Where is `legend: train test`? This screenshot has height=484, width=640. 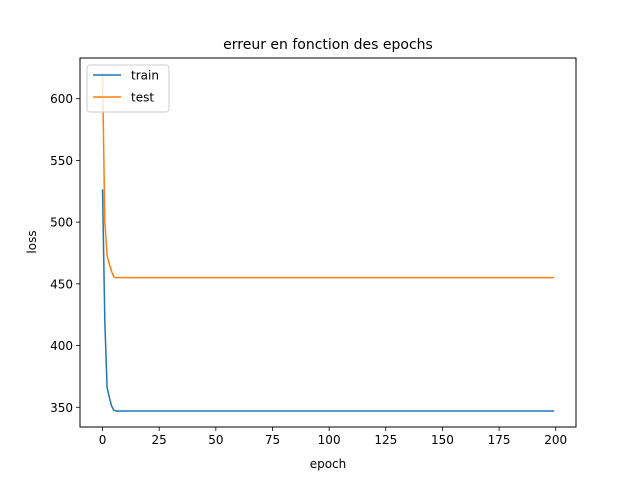 legend: train test is located at coordinates (128, 88).